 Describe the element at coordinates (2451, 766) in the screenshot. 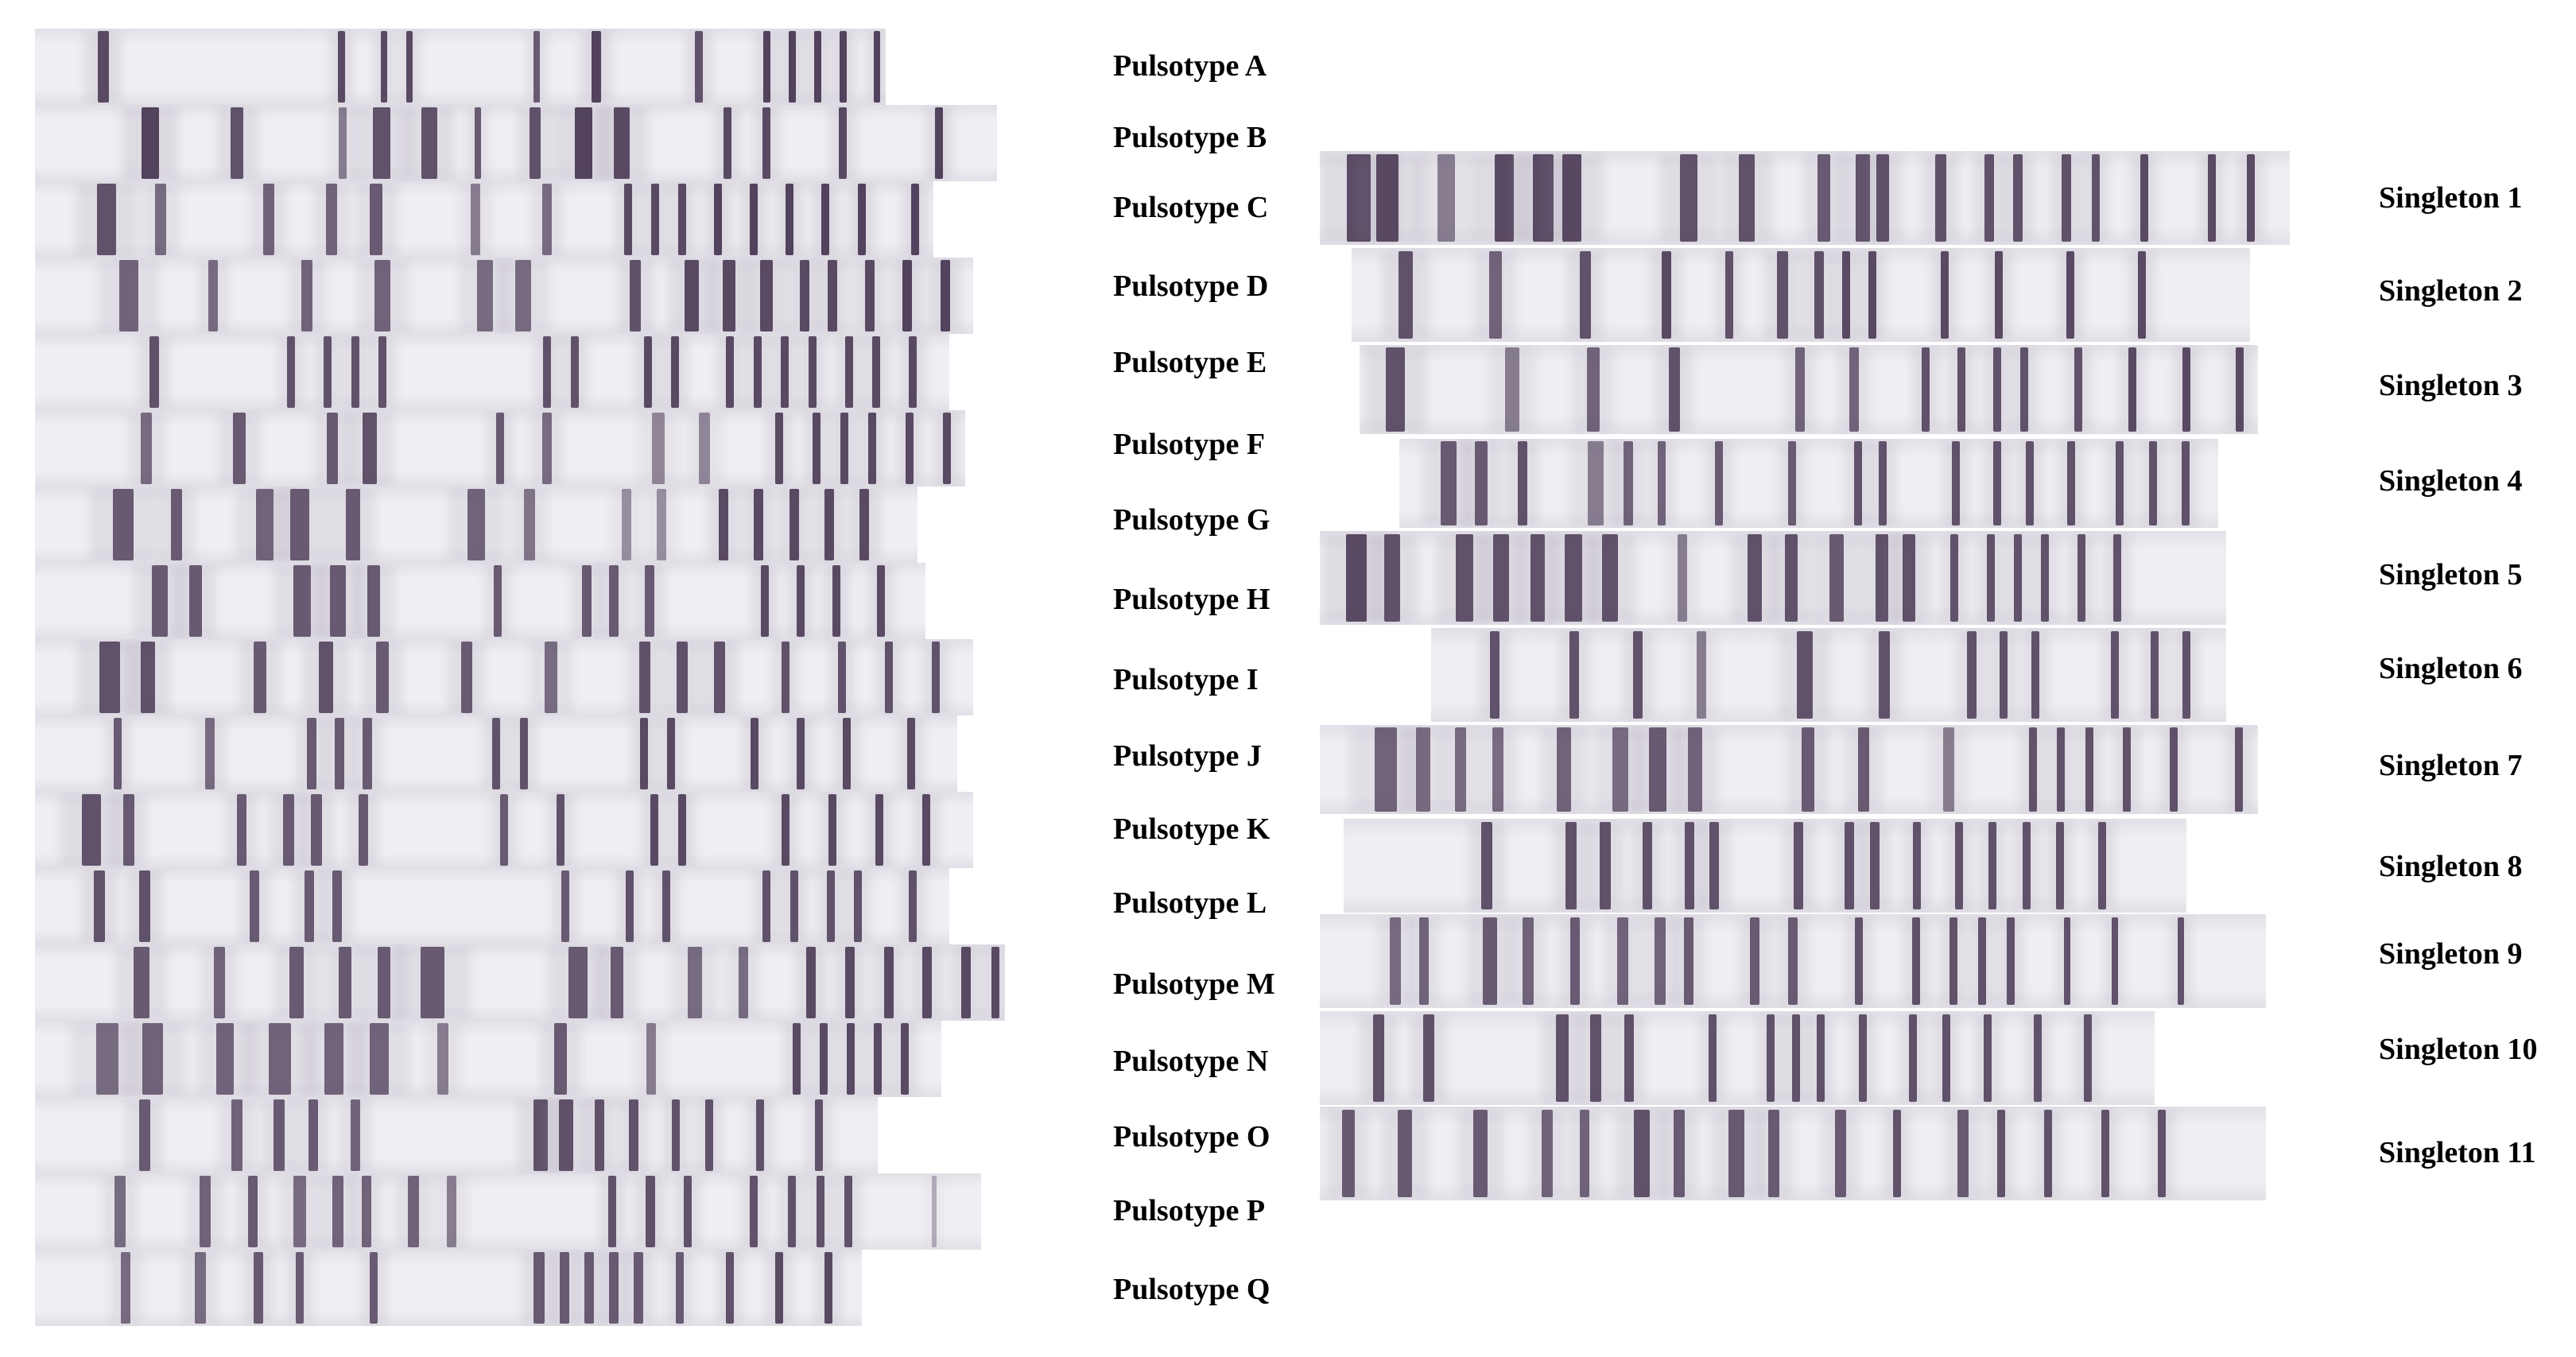

I see `singleton-label: Singleton 7` at that location.